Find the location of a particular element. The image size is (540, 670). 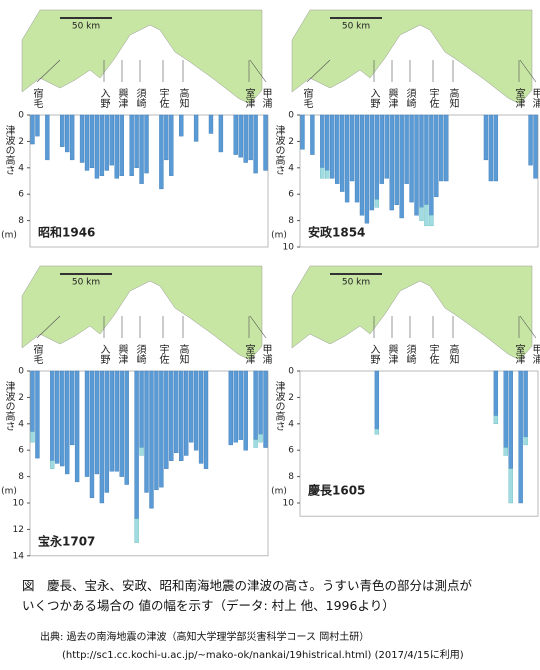

map-scale: 50 km is located at coordinates (86, 283).